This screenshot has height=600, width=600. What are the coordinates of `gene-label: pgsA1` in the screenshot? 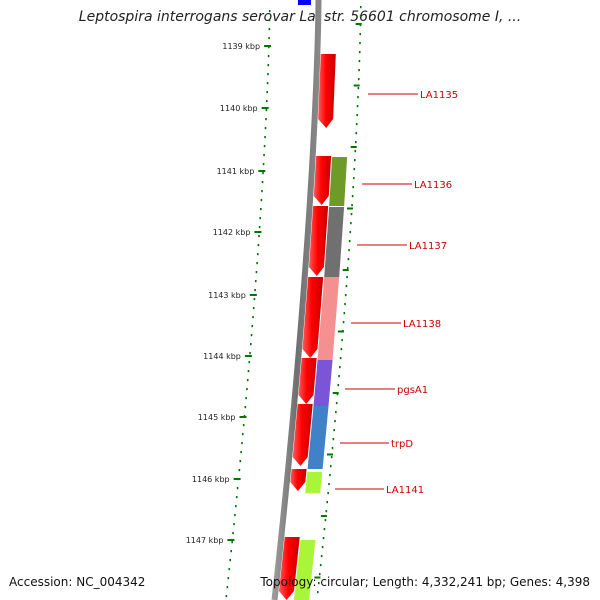 It's located at (412, 390).